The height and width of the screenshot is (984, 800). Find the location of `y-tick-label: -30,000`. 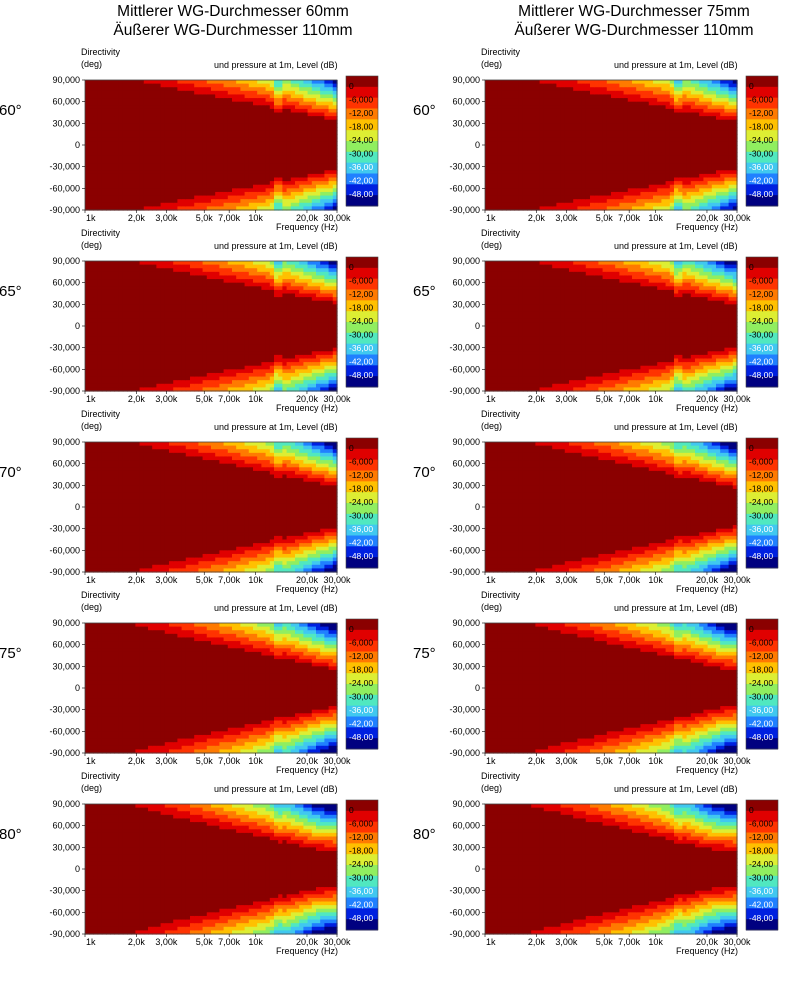

y-tick-label: -30,000 is located at coordinates (64, 167).